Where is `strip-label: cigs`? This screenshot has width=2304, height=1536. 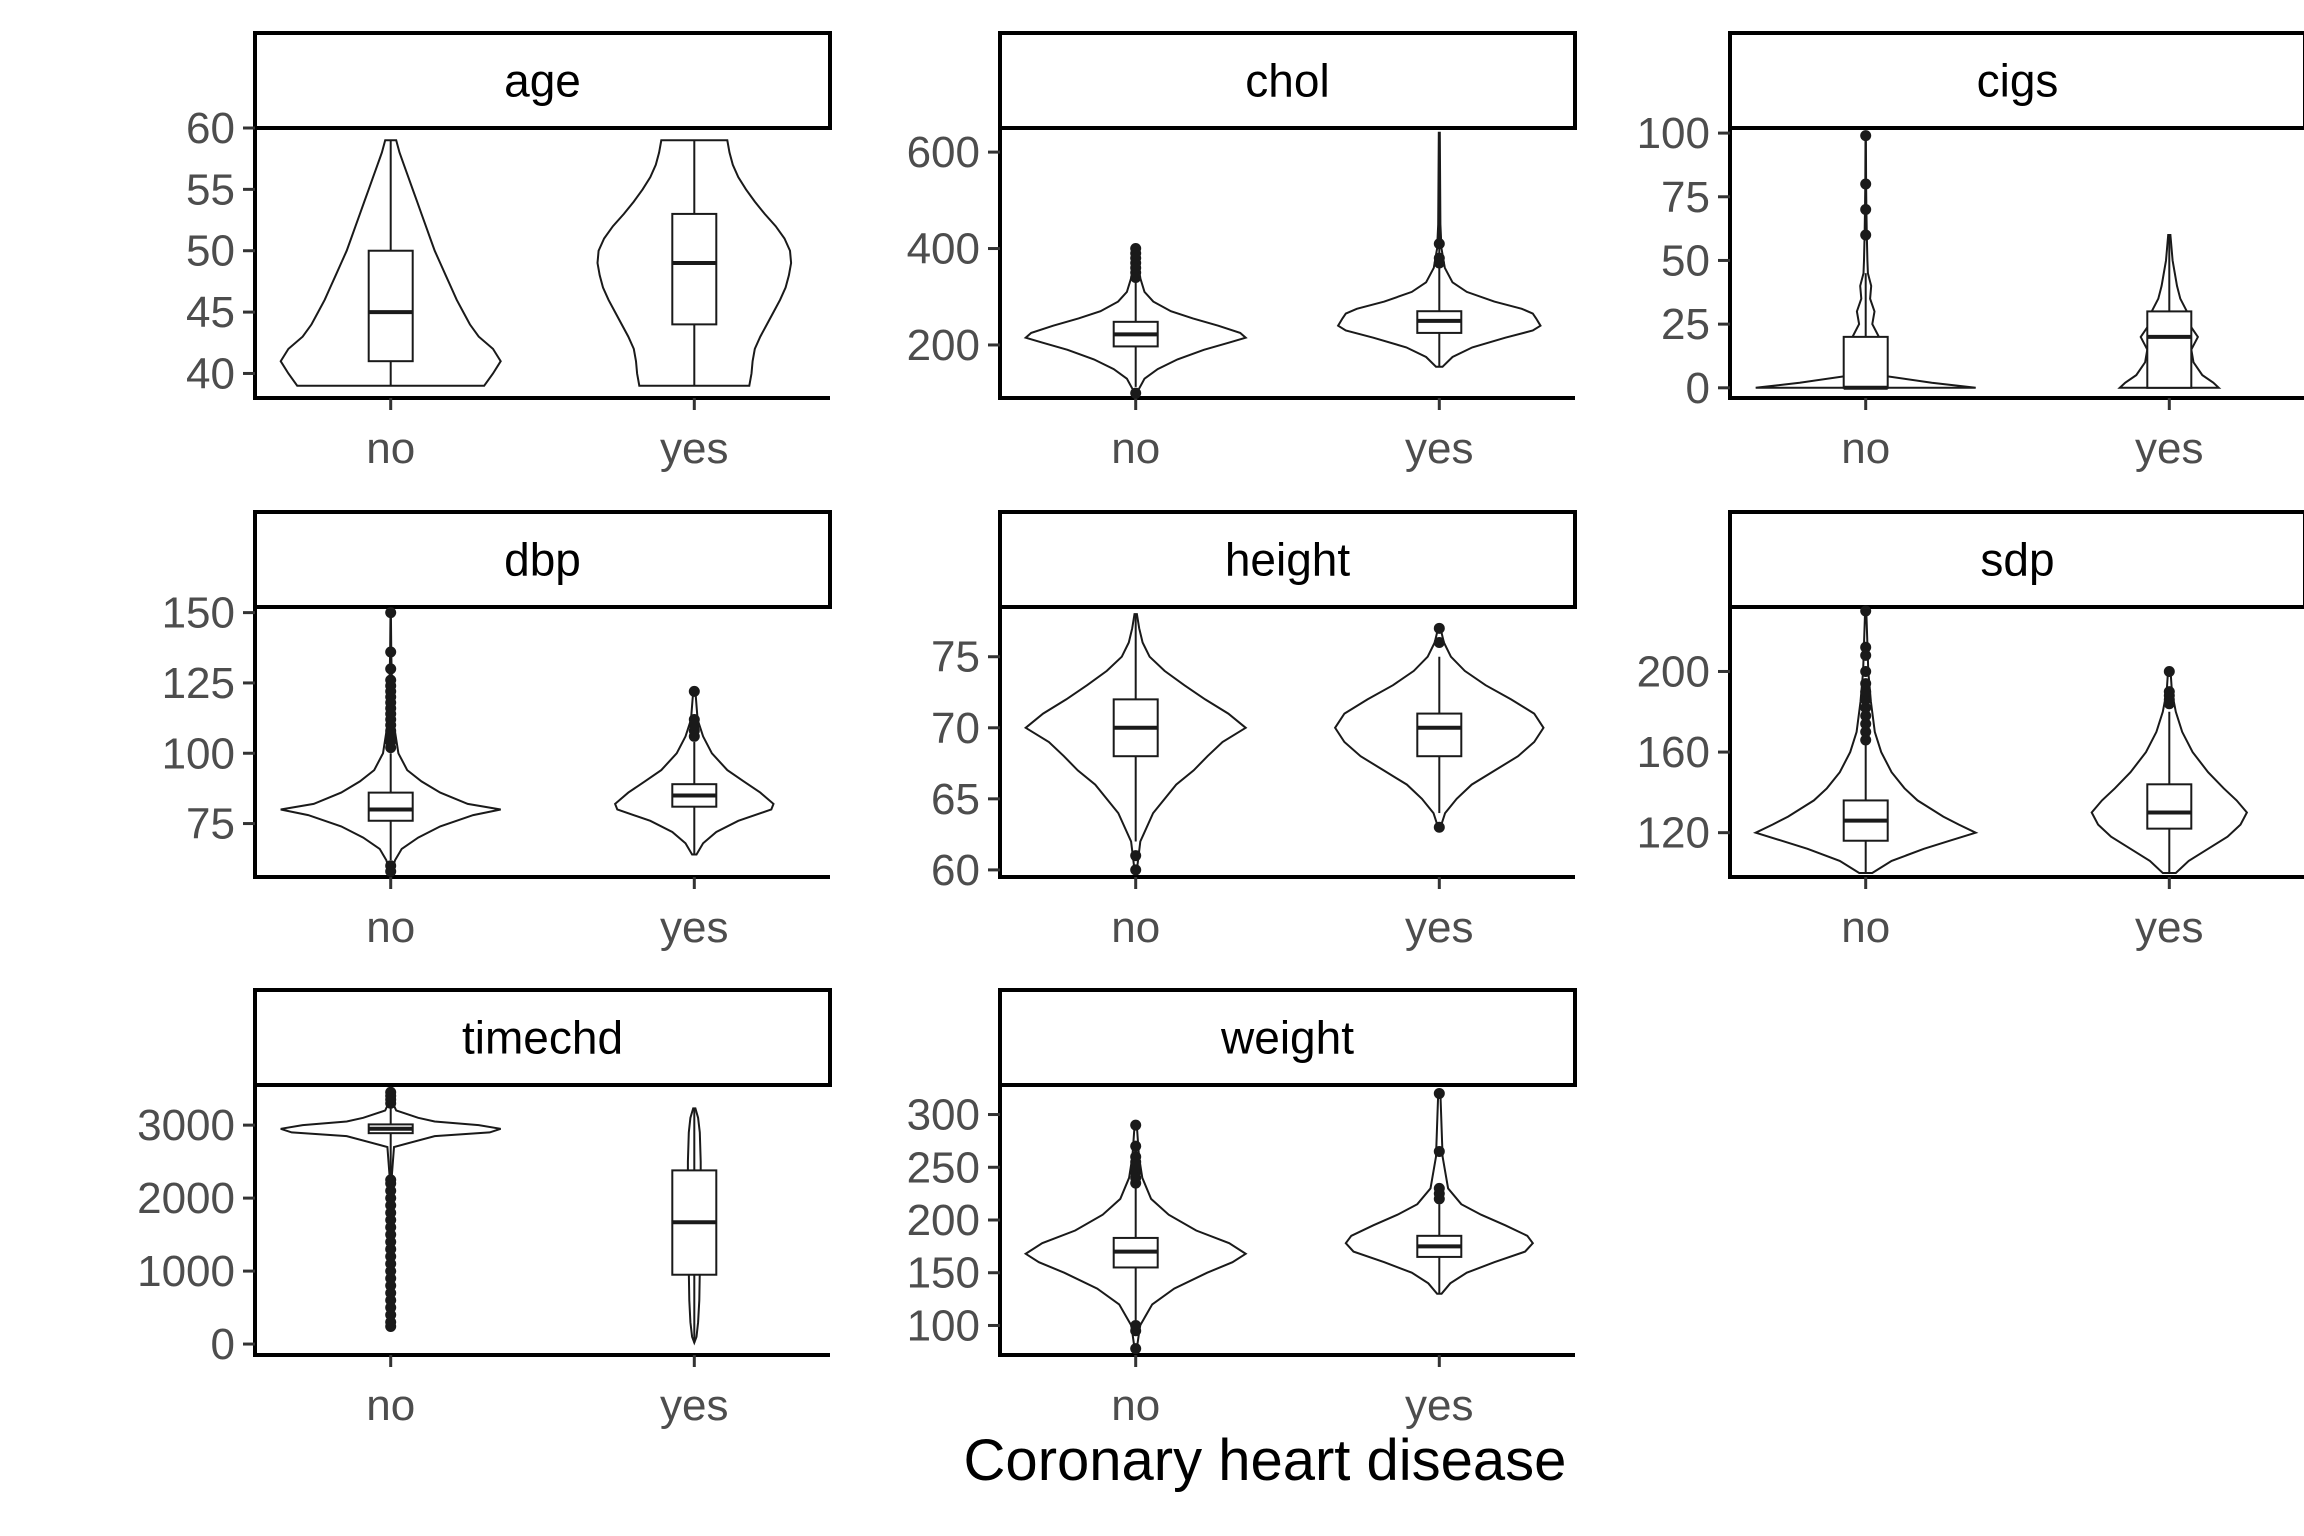 strip-label: cigs is located at coordinates (2018, 81).